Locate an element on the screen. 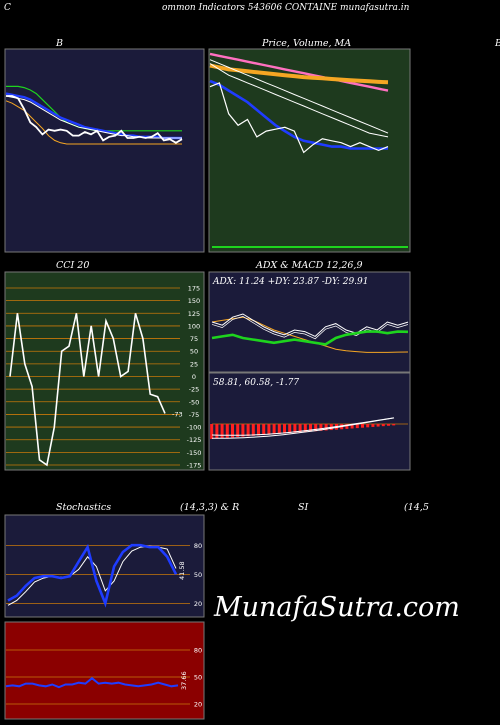  bollinger-panel is located at coordinates (104, 150).